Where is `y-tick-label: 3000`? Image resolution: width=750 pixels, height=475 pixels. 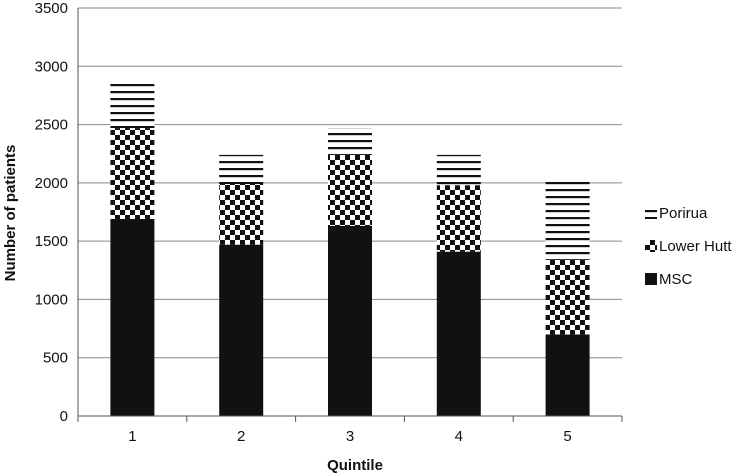
y-tick-label: 3000 is located at coordinates (51, 66).